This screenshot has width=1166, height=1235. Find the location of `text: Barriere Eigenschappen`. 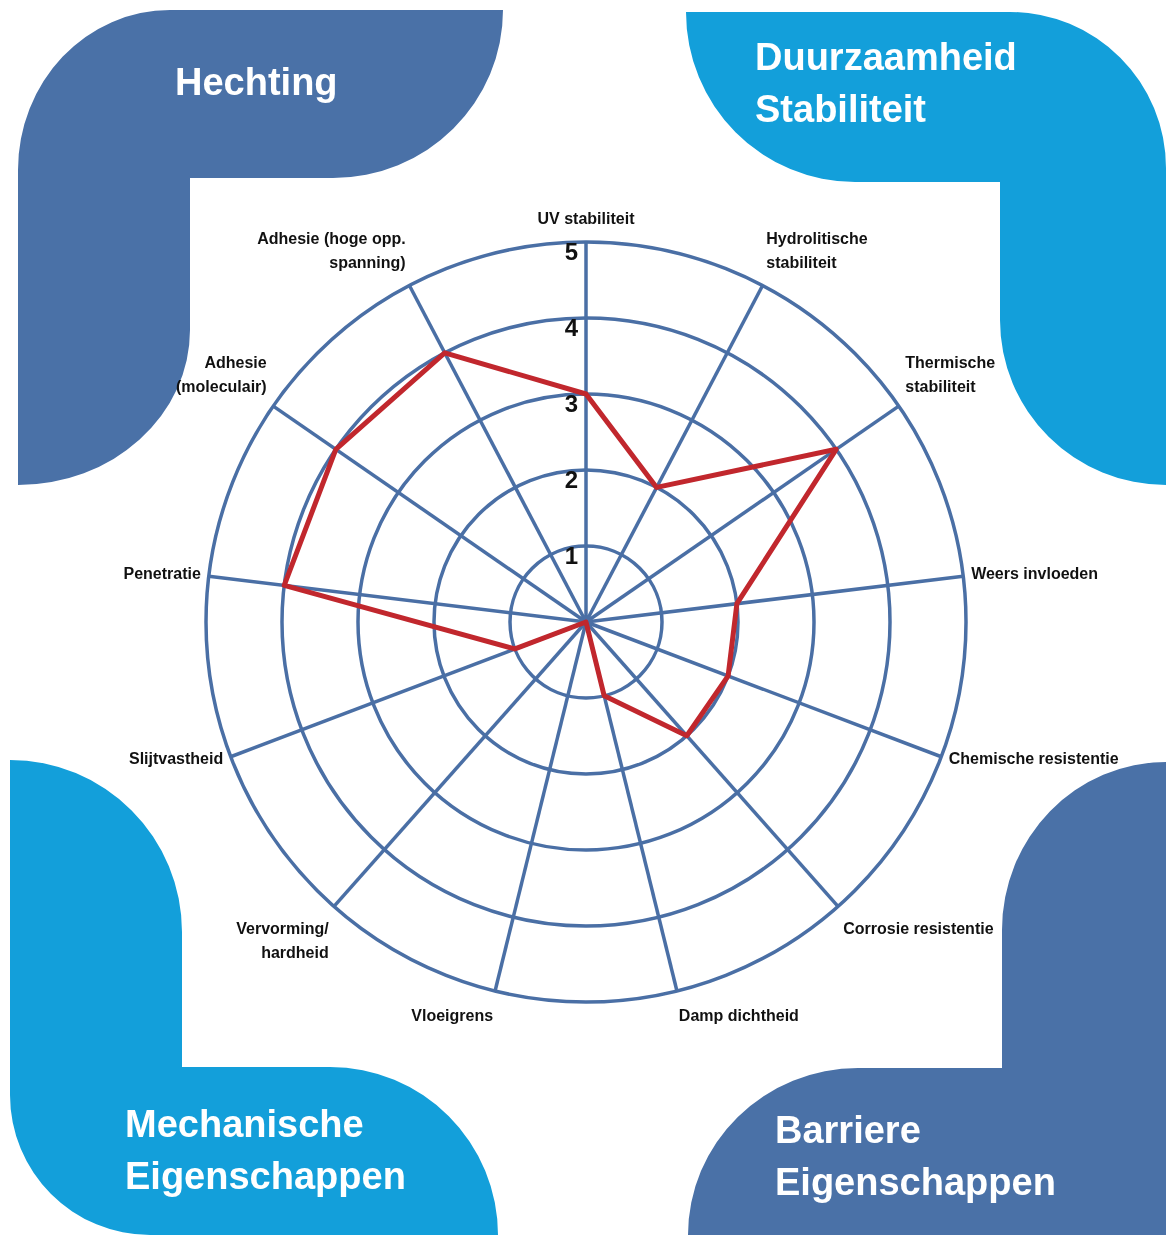

text: Barriere Eigenschappen is located at coordinates (915, 1156).